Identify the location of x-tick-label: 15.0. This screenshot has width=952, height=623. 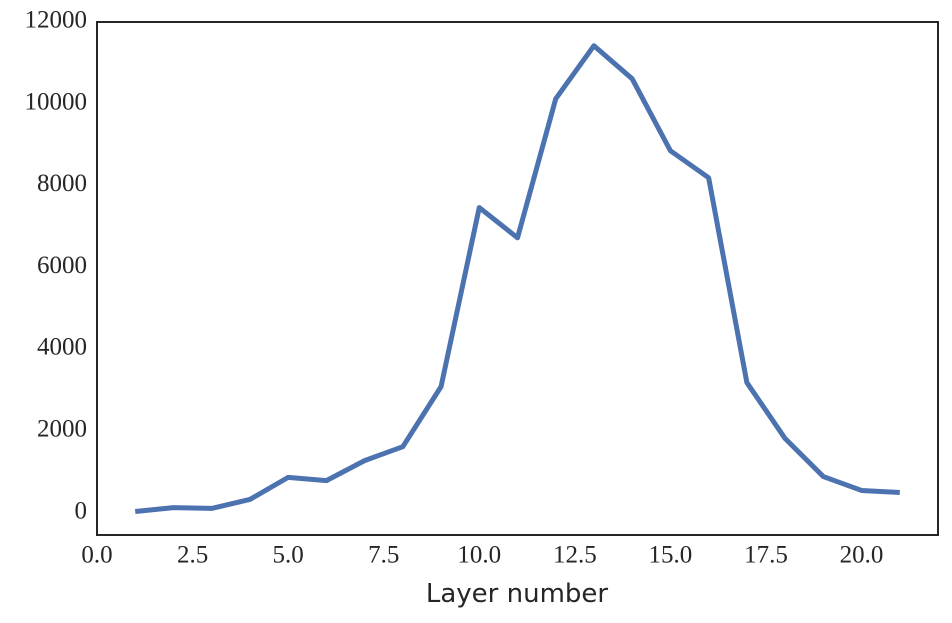
(671, 555).